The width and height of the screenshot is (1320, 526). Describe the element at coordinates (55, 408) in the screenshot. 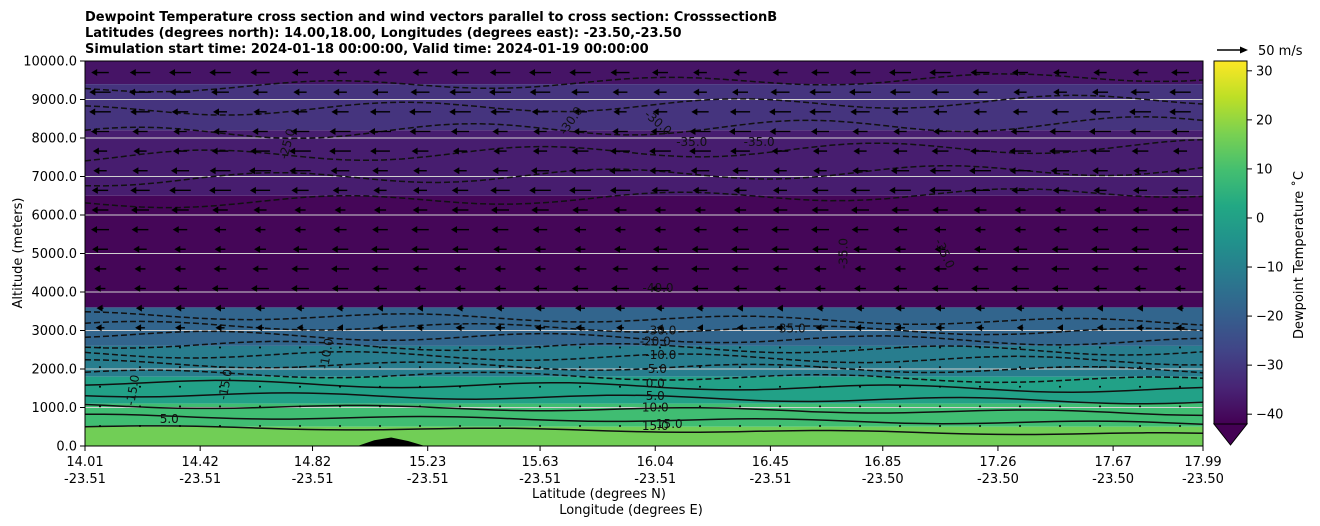

I see `y-tick-label: 1000.0` at that location.